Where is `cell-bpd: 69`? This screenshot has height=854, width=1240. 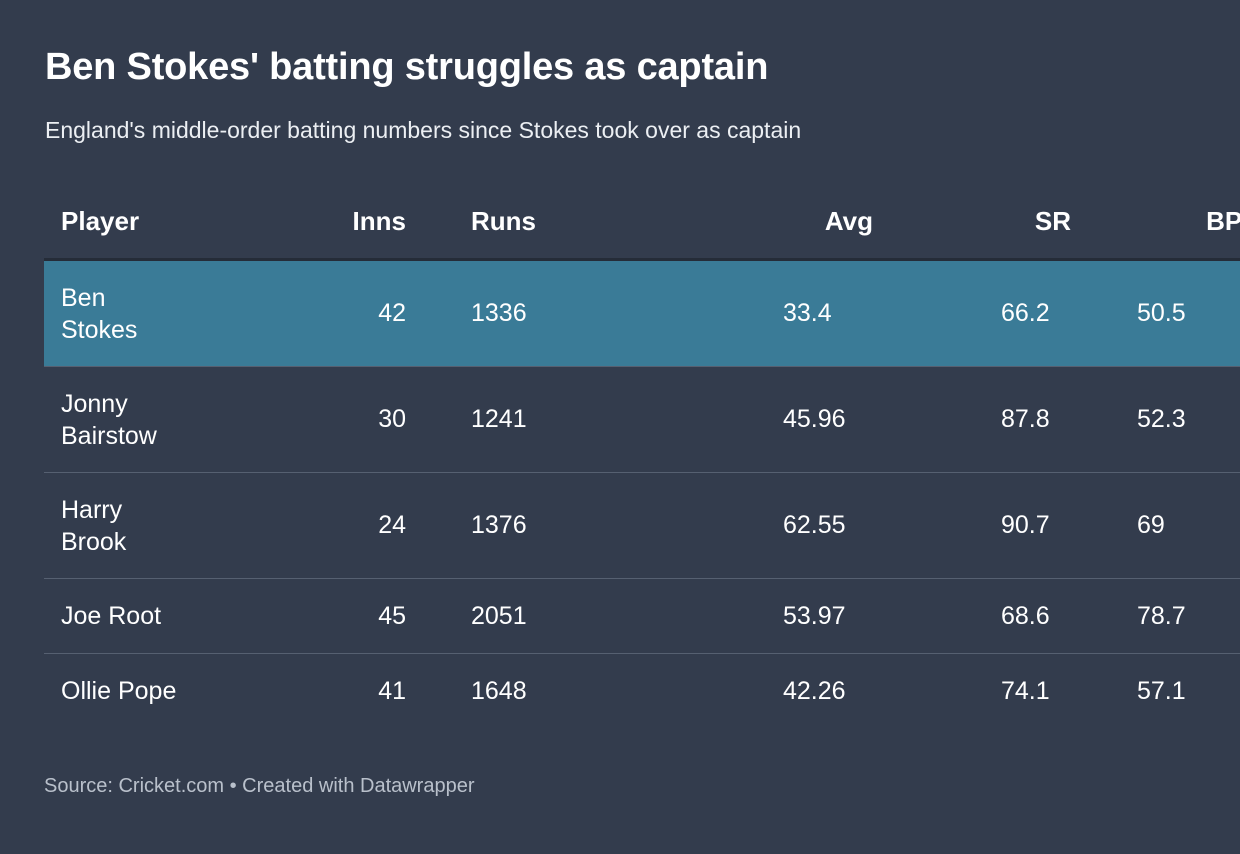
cell-bpd: 69 is located at coordinates (1155, 525).